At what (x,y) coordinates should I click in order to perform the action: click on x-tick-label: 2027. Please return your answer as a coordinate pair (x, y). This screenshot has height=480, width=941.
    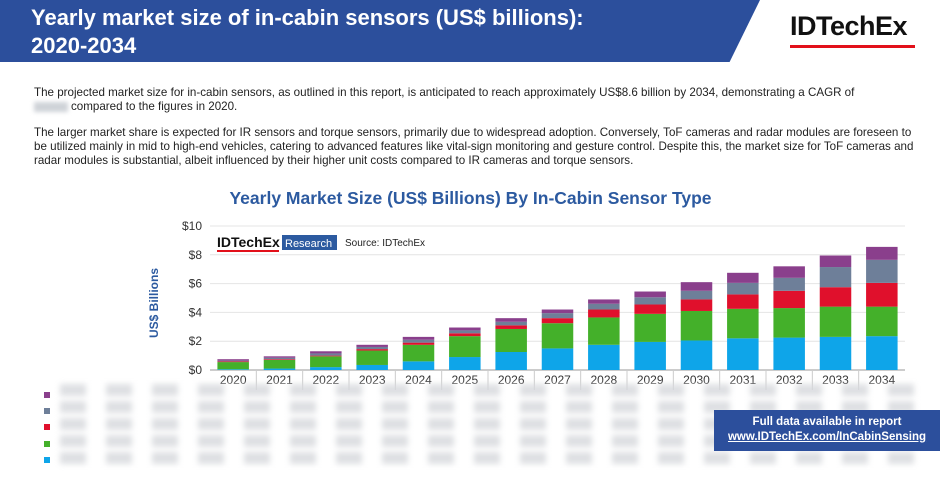
    Looking at the image, I should click on (557, 380).